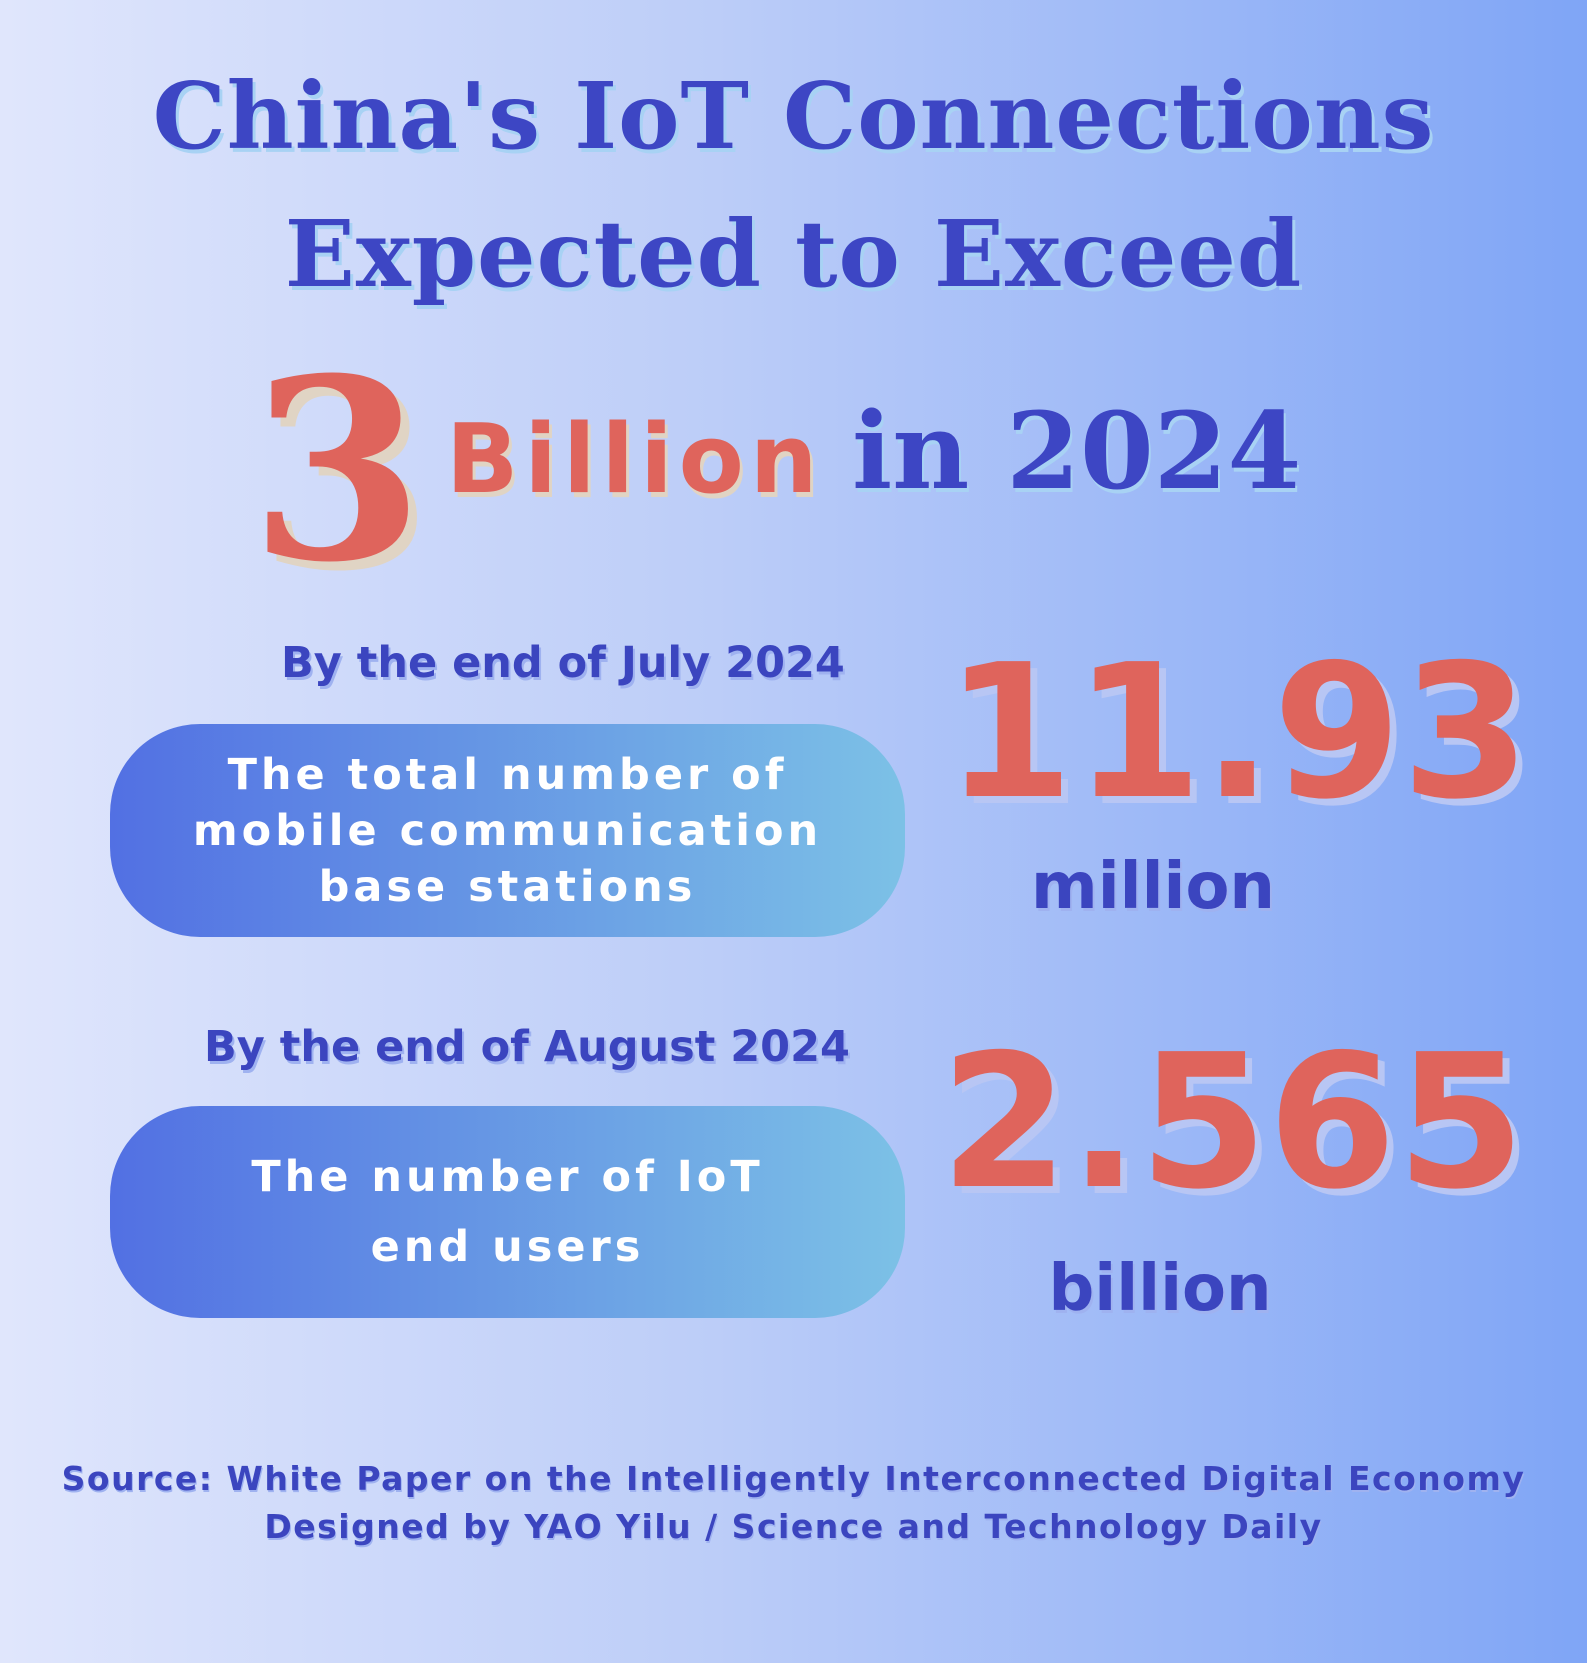  What do you see at coordinates (635, 460) in the screenshot?
I see `headline-unit: Billion` at bounding box center [635, 460].